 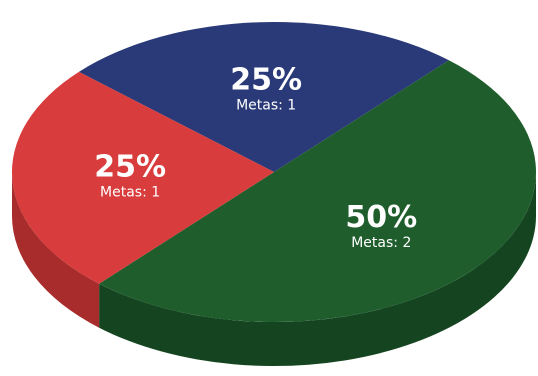 I want to click on slice-percent-label-1: 50%, so click(x=381, y=217).